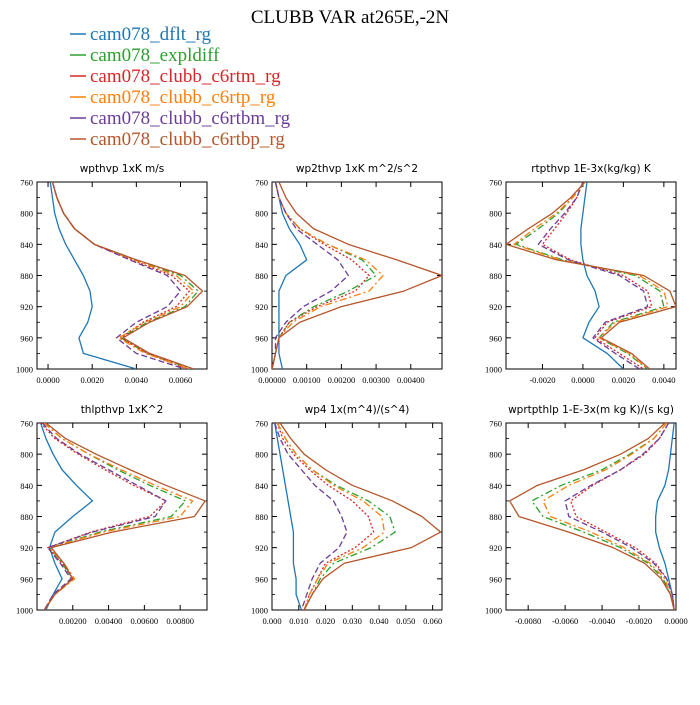  Describe the element at coordinates (180, 380) in the screenshot. I see `x-tick-label: 0.0060` at that location.